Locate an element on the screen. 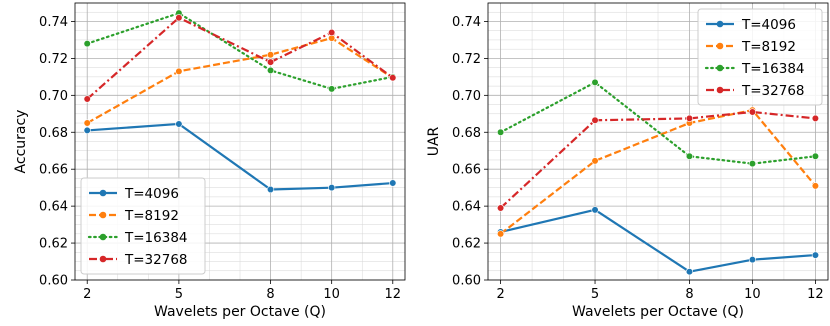 The height and width of the screenshot is (326, 830). y-axis-label: Accuracy is located at coordinates (21, 142).